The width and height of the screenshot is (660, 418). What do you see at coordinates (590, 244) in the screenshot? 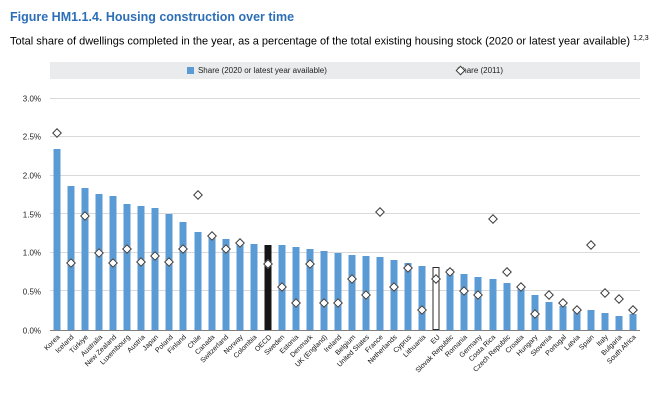
I see `diamond-spain` at bounding box center [590, 244].